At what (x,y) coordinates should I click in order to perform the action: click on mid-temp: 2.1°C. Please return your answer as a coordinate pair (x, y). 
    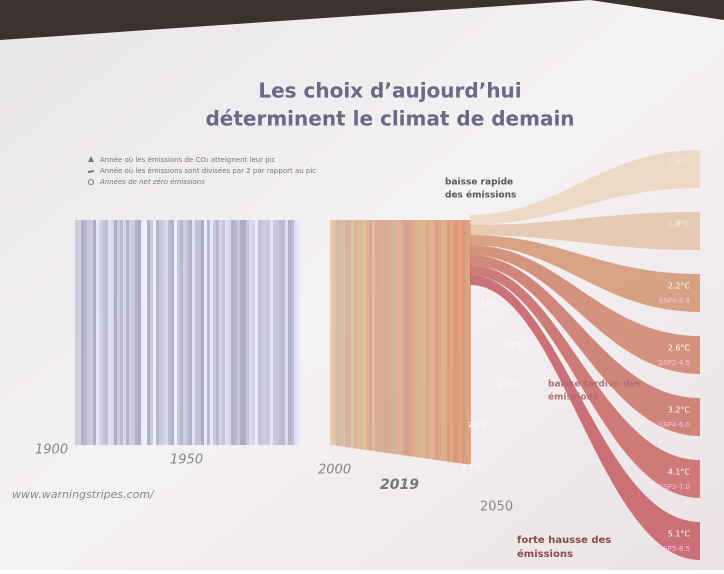
    Looking at the image, I should click on (508, 385).